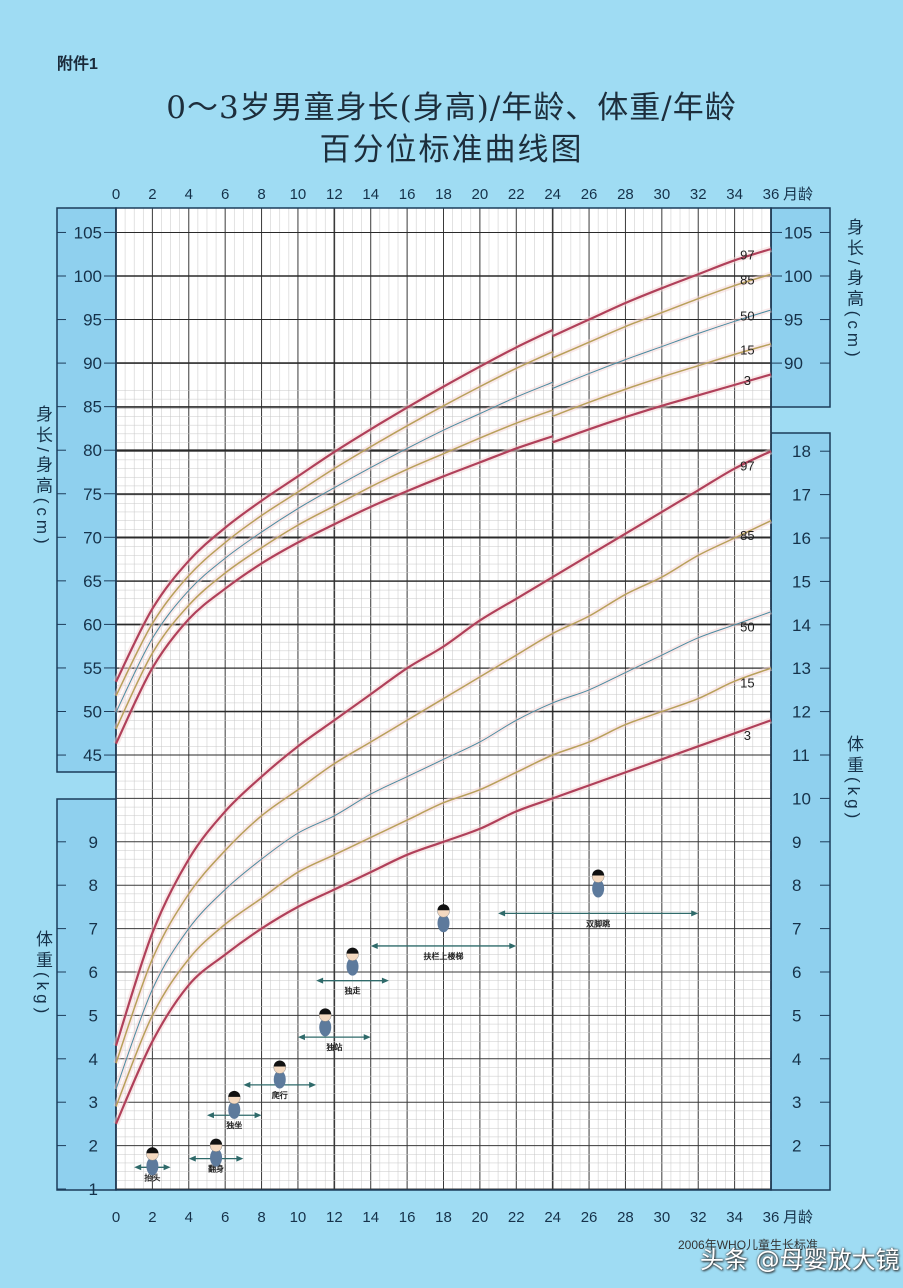  I want to click on weight-tick-right: 3, so click(796, 1102).